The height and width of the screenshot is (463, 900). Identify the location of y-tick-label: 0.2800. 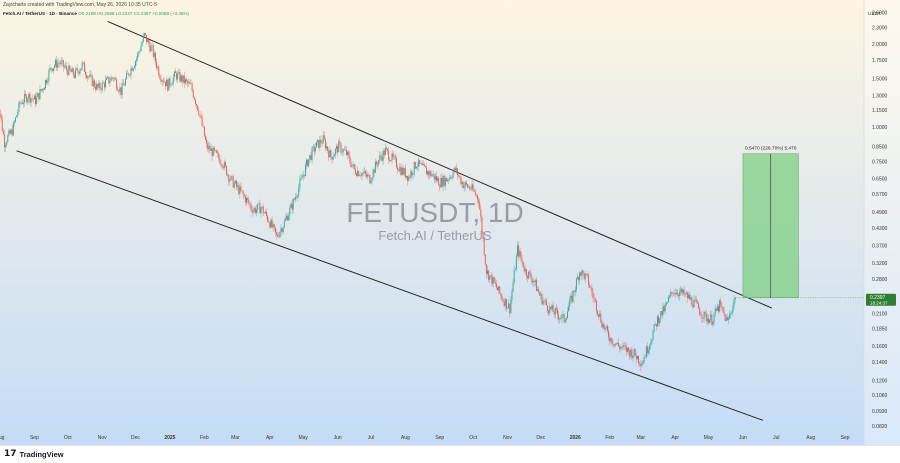
(880, 280).